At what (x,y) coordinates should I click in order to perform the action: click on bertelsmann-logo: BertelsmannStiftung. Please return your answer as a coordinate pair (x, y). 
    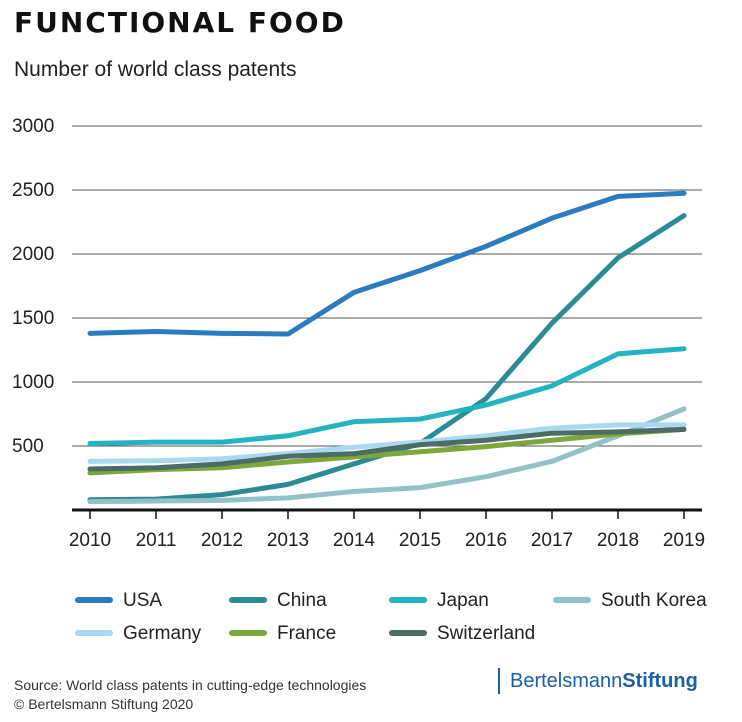
    Looking at the image, I should click on (598, 681).